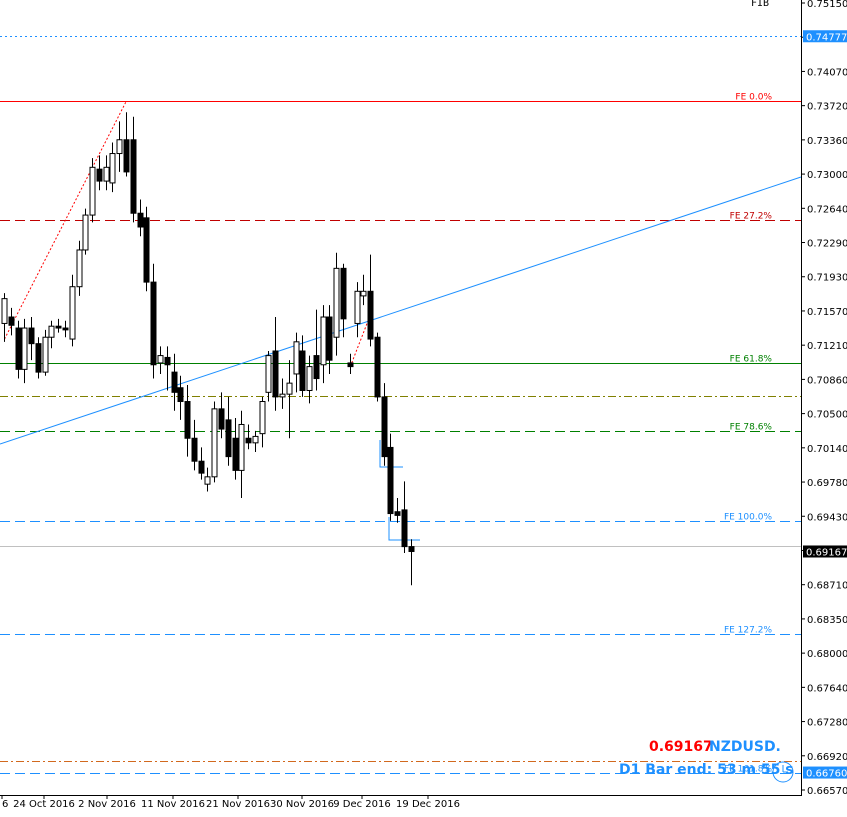  I want to click on bar-end-text: D1 Bar end: 53 m 55 s, so click(706, 770).